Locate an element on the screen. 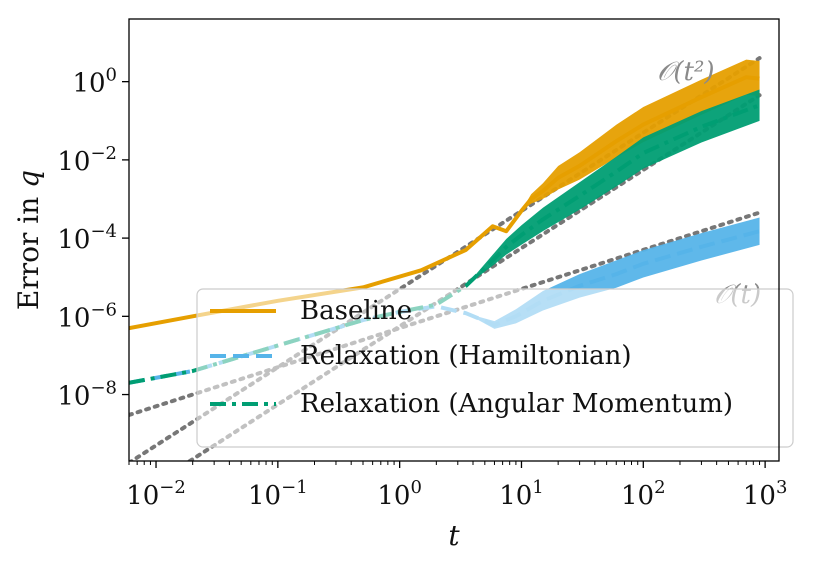 The height and width of the screenshot is (566, 831). y-tick-label: 10⁻⁸ is located at coordinates (87, 395).